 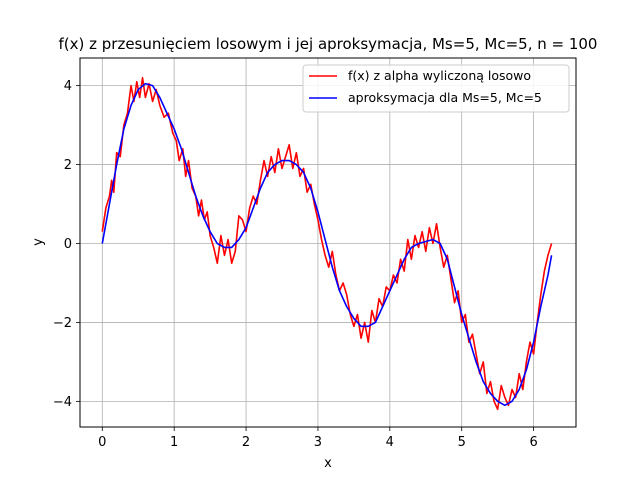 I want to click on legend-label-approx: aproksymacja dla Ms=5, Mc=5, so click(x=445, y=97).